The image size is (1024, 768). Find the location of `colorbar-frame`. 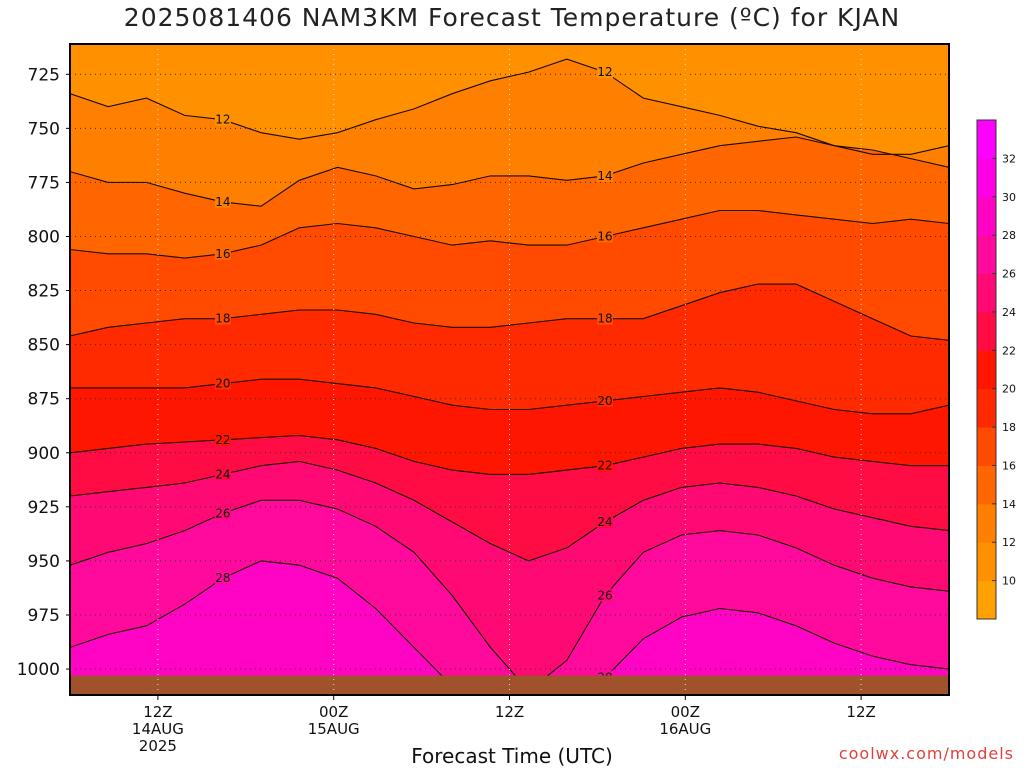

colorbar-frame is located at coordinates (986, 369).